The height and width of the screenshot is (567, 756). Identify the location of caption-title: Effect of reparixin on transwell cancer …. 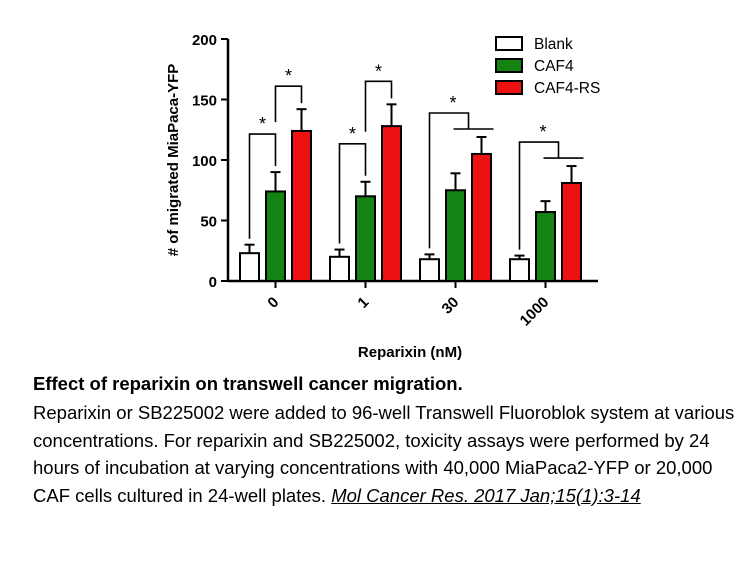
(248, 383).